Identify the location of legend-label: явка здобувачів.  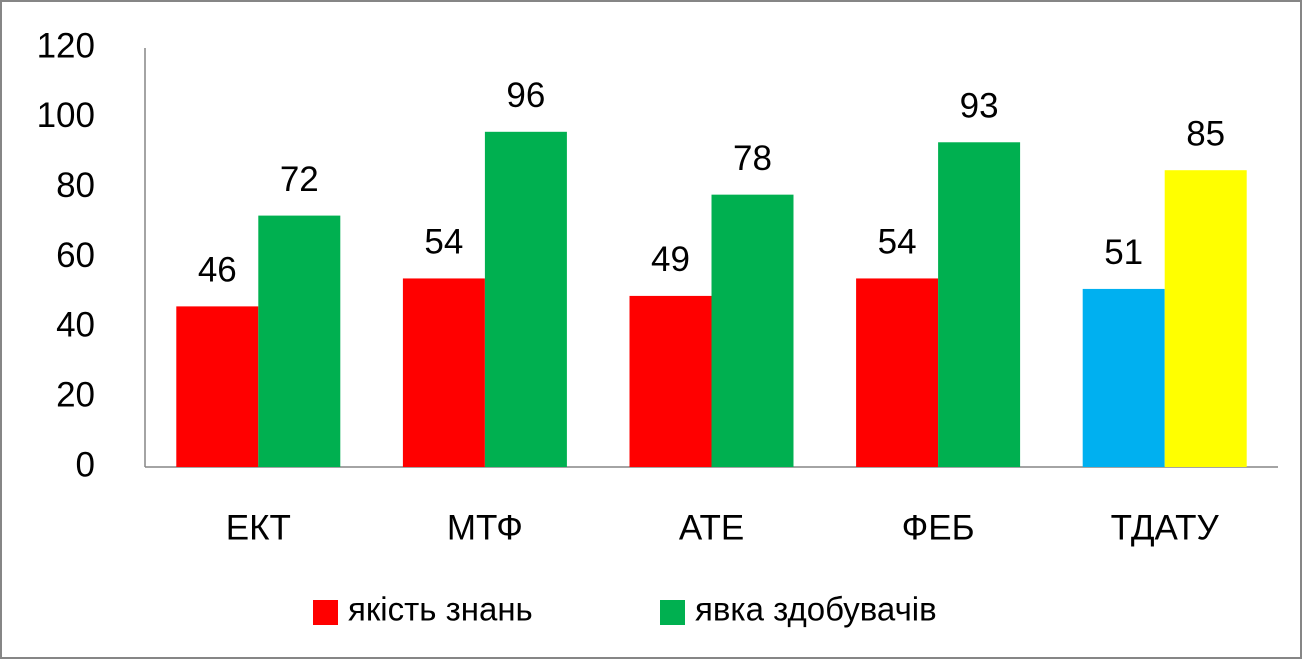
(816, 609).